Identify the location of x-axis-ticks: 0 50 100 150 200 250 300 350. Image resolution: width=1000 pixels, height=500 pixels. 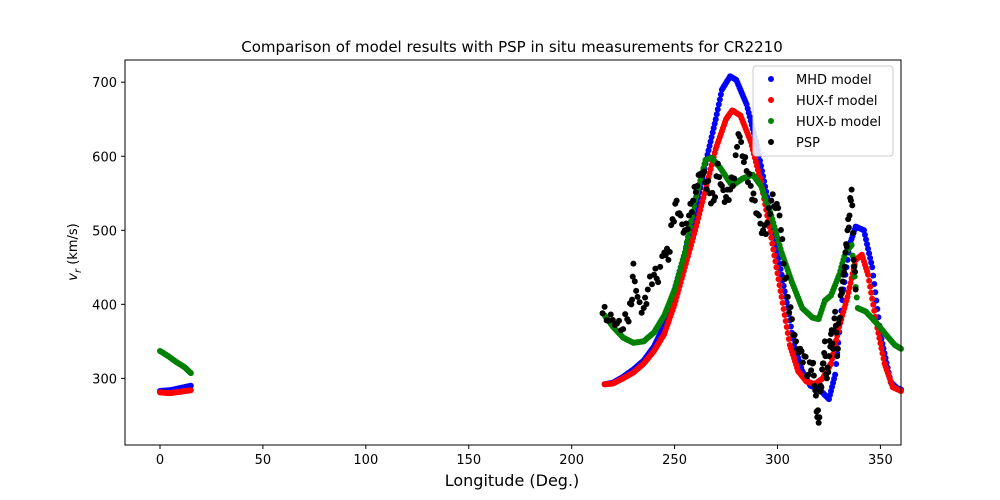
(524, 456).